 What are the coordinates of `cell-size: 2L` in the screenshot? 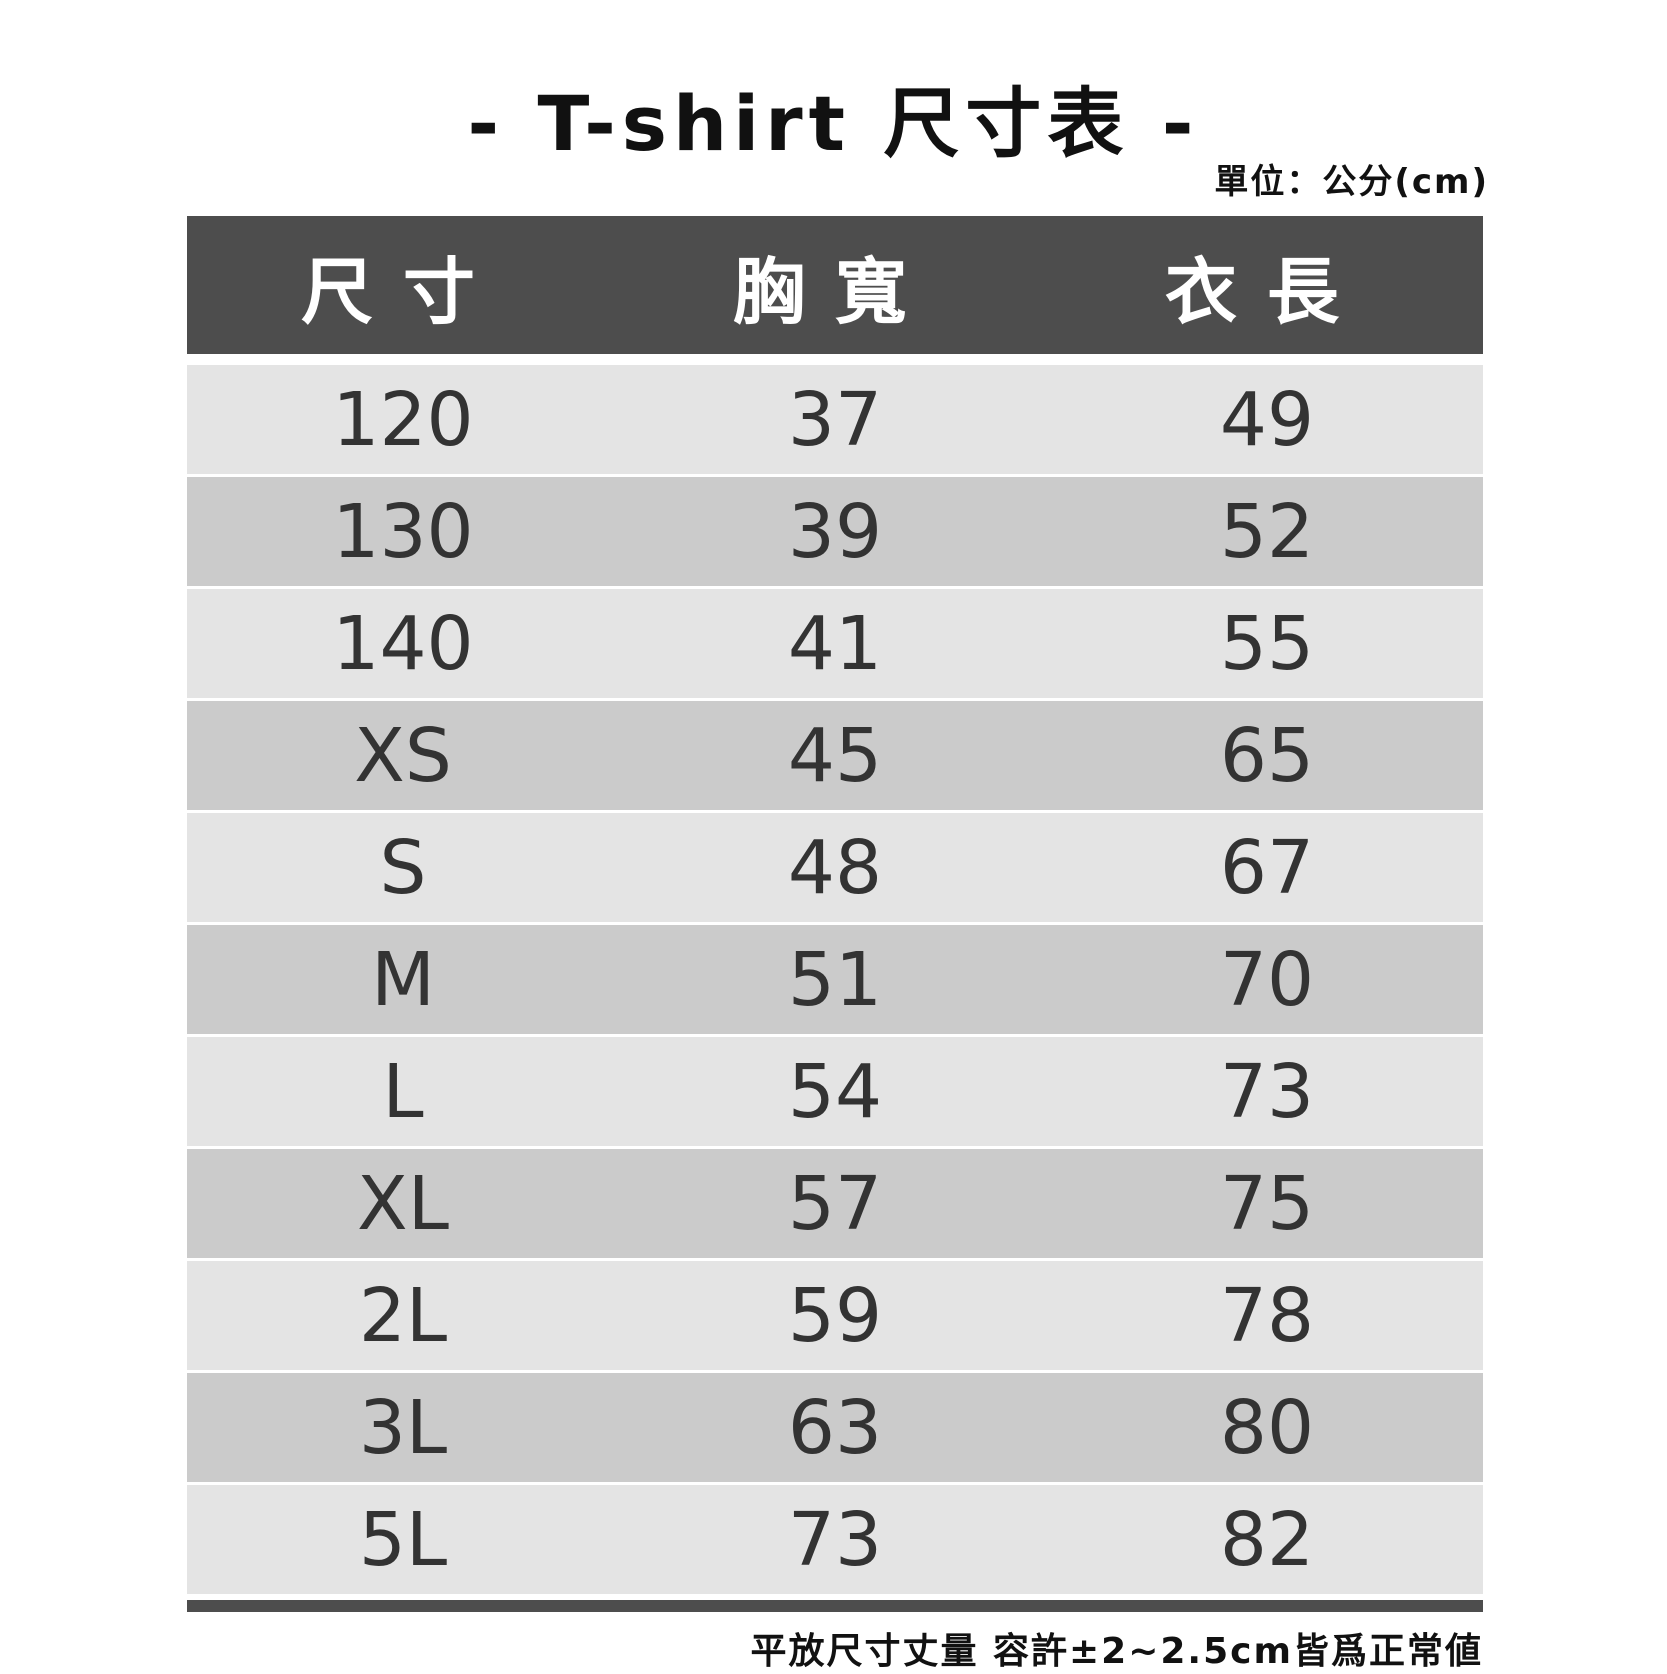 It's located at (403, 1315).